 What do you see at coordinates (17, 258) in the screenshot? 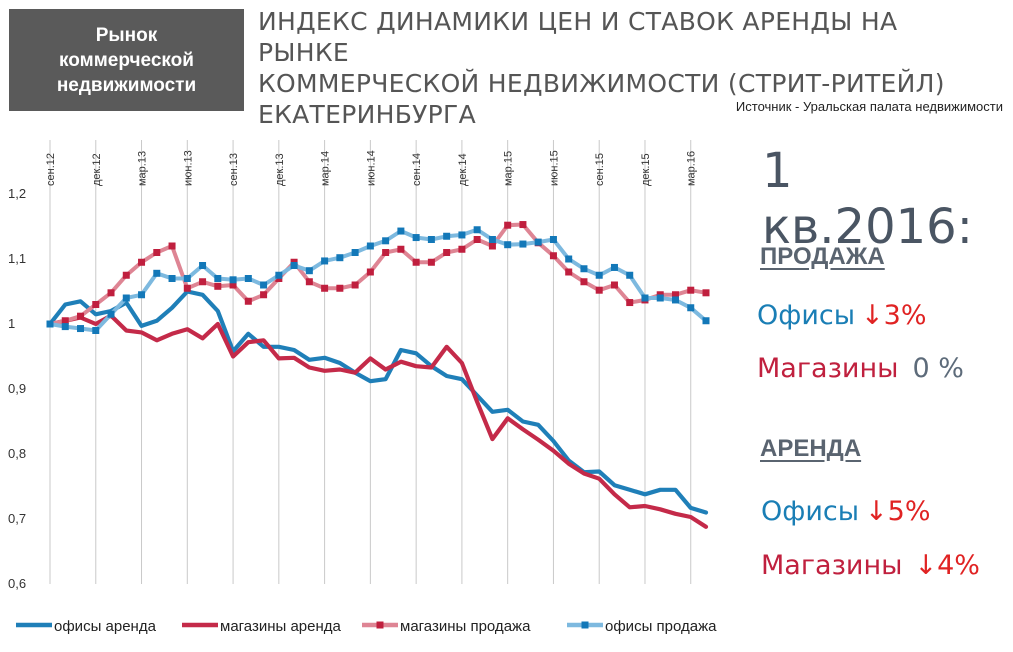
I see `y-tick-label: 1,1` at bounding box center [17, 258].